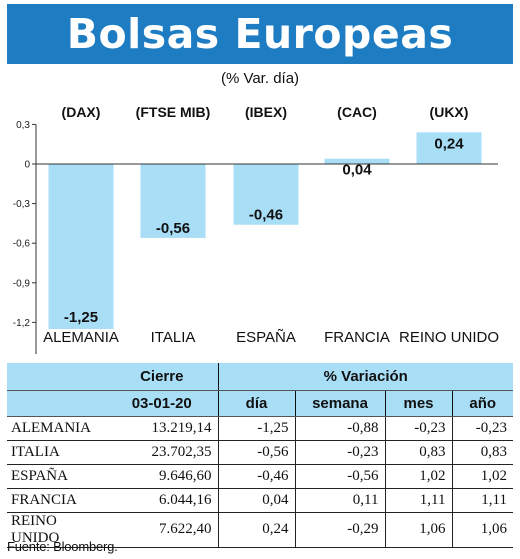 This screenshot has height=559, width=520. I want to click on cell-country: ITALIA, so click(56, 452).